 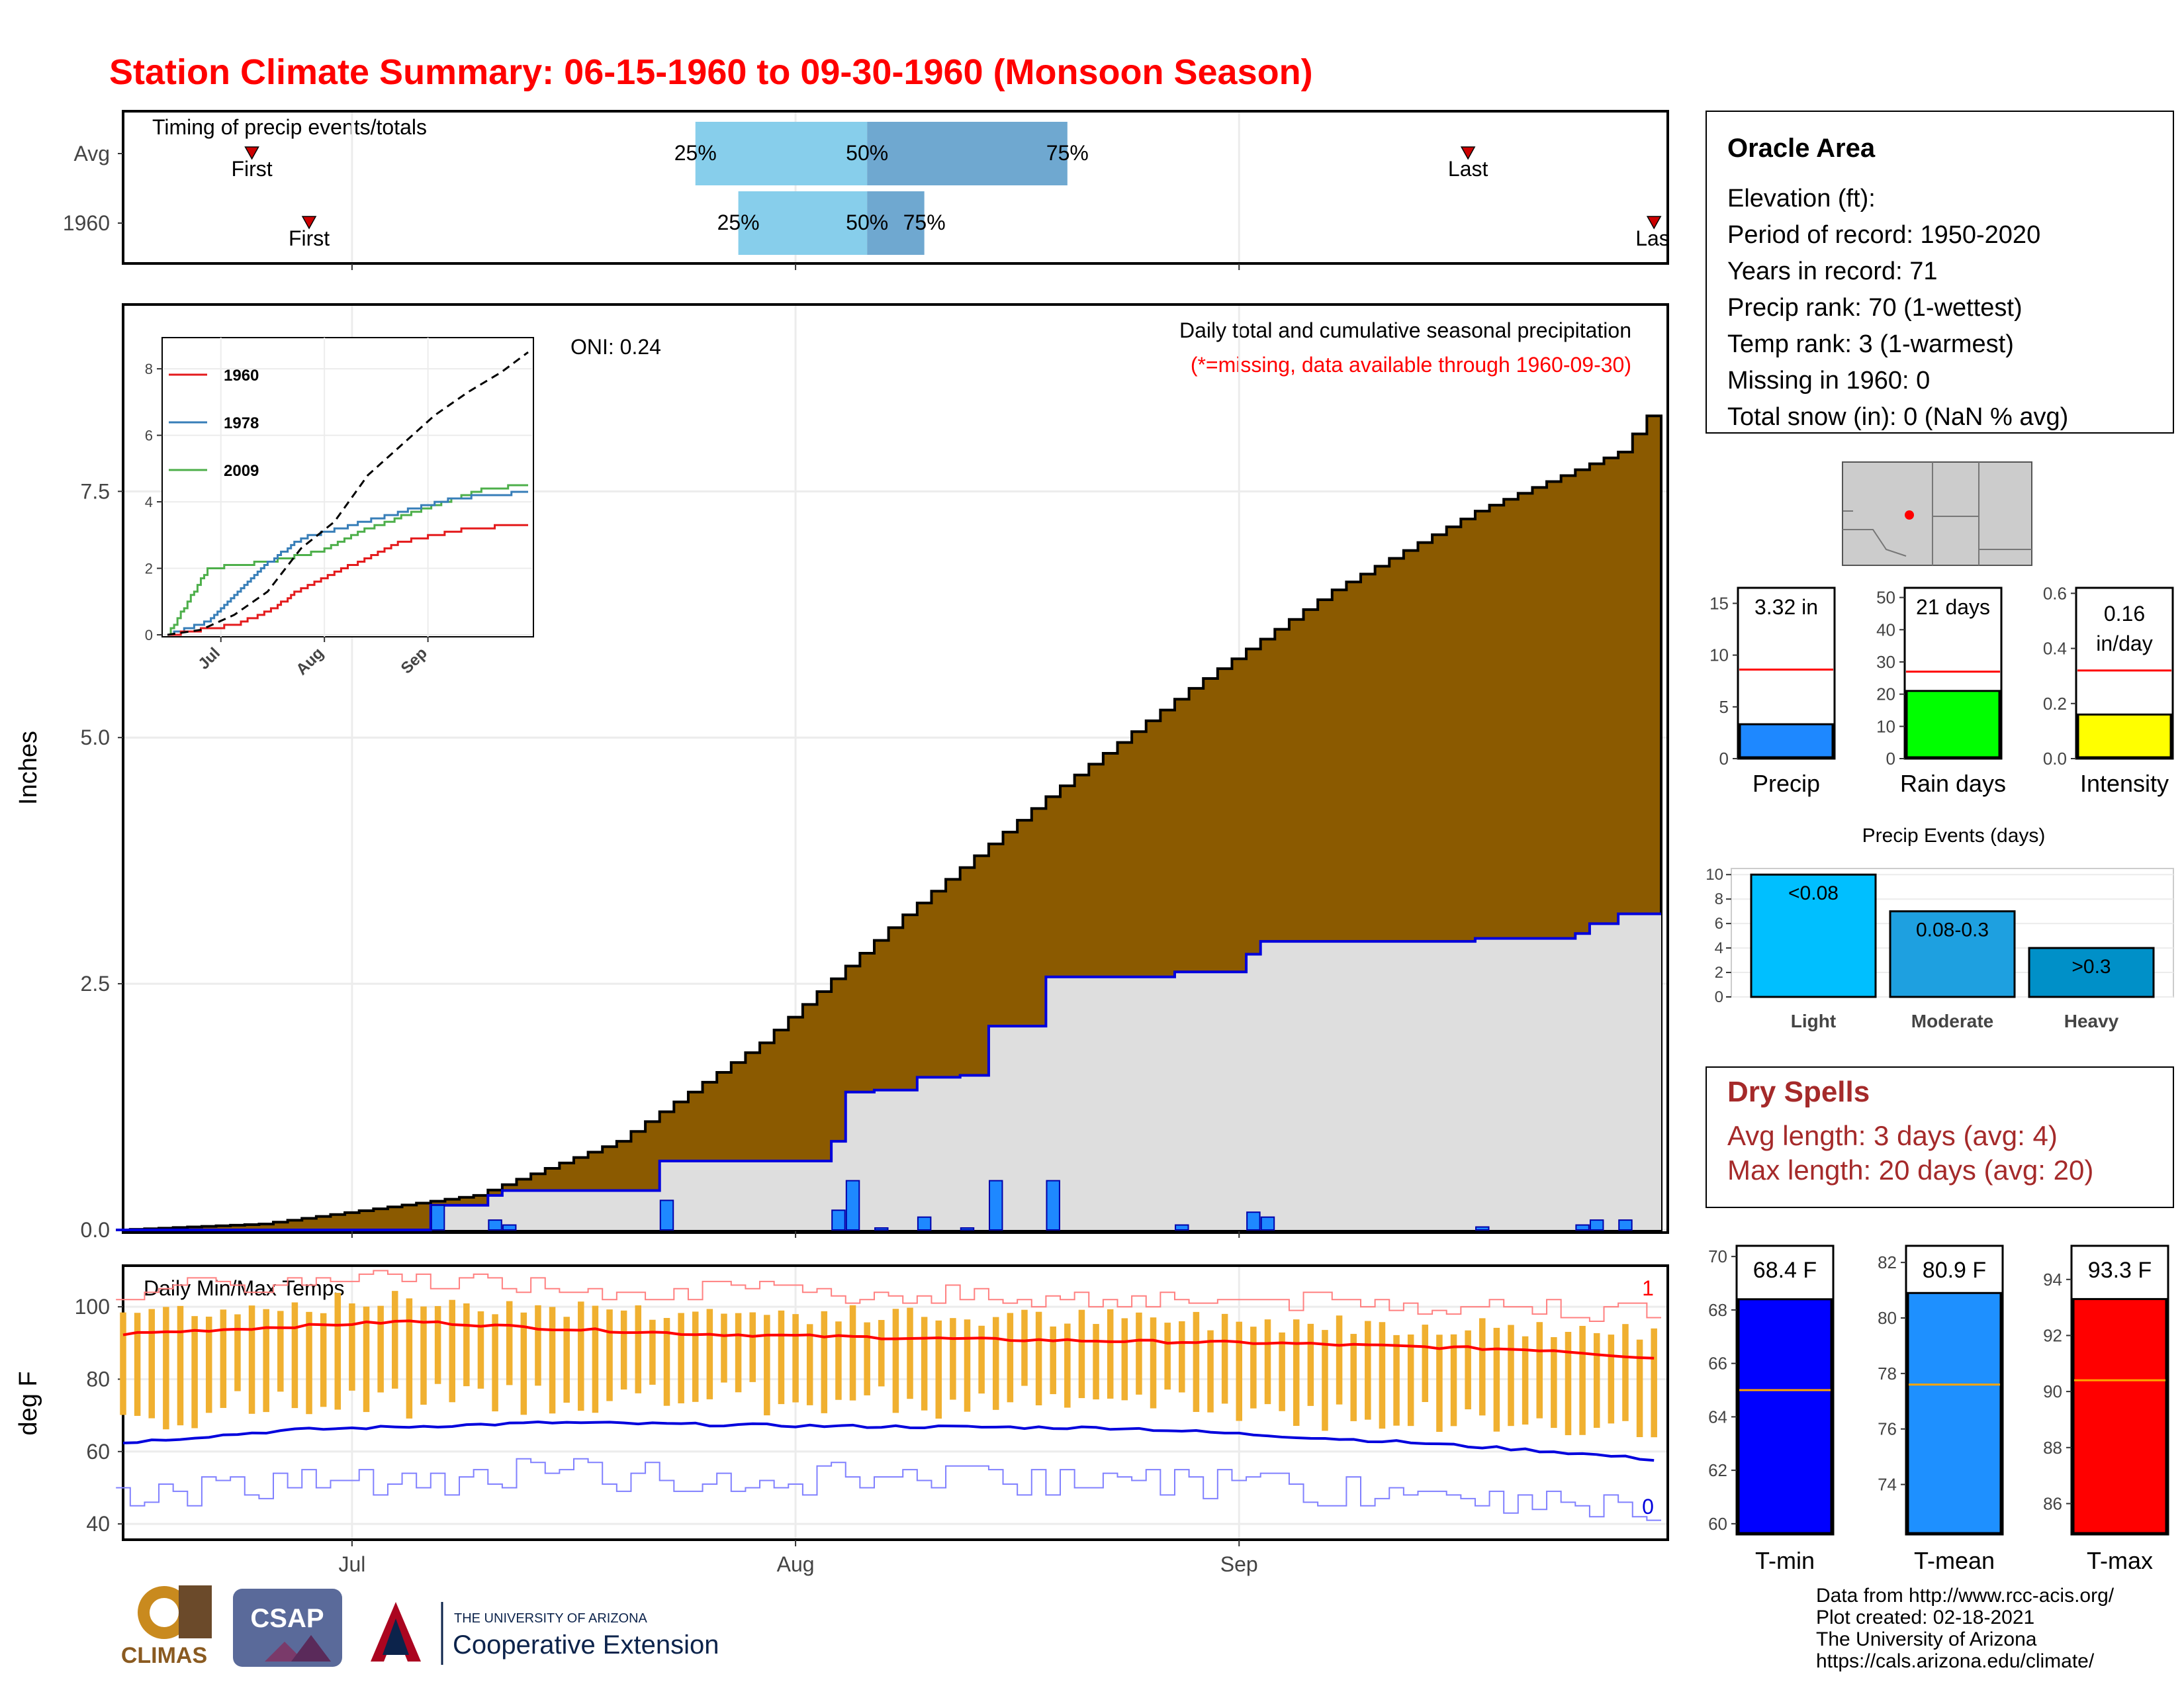 What do you see at coordinates (796, 1564) in the screenshot?
I see `temp-xtick-label: Aug` at bounding box center [796, 1564].